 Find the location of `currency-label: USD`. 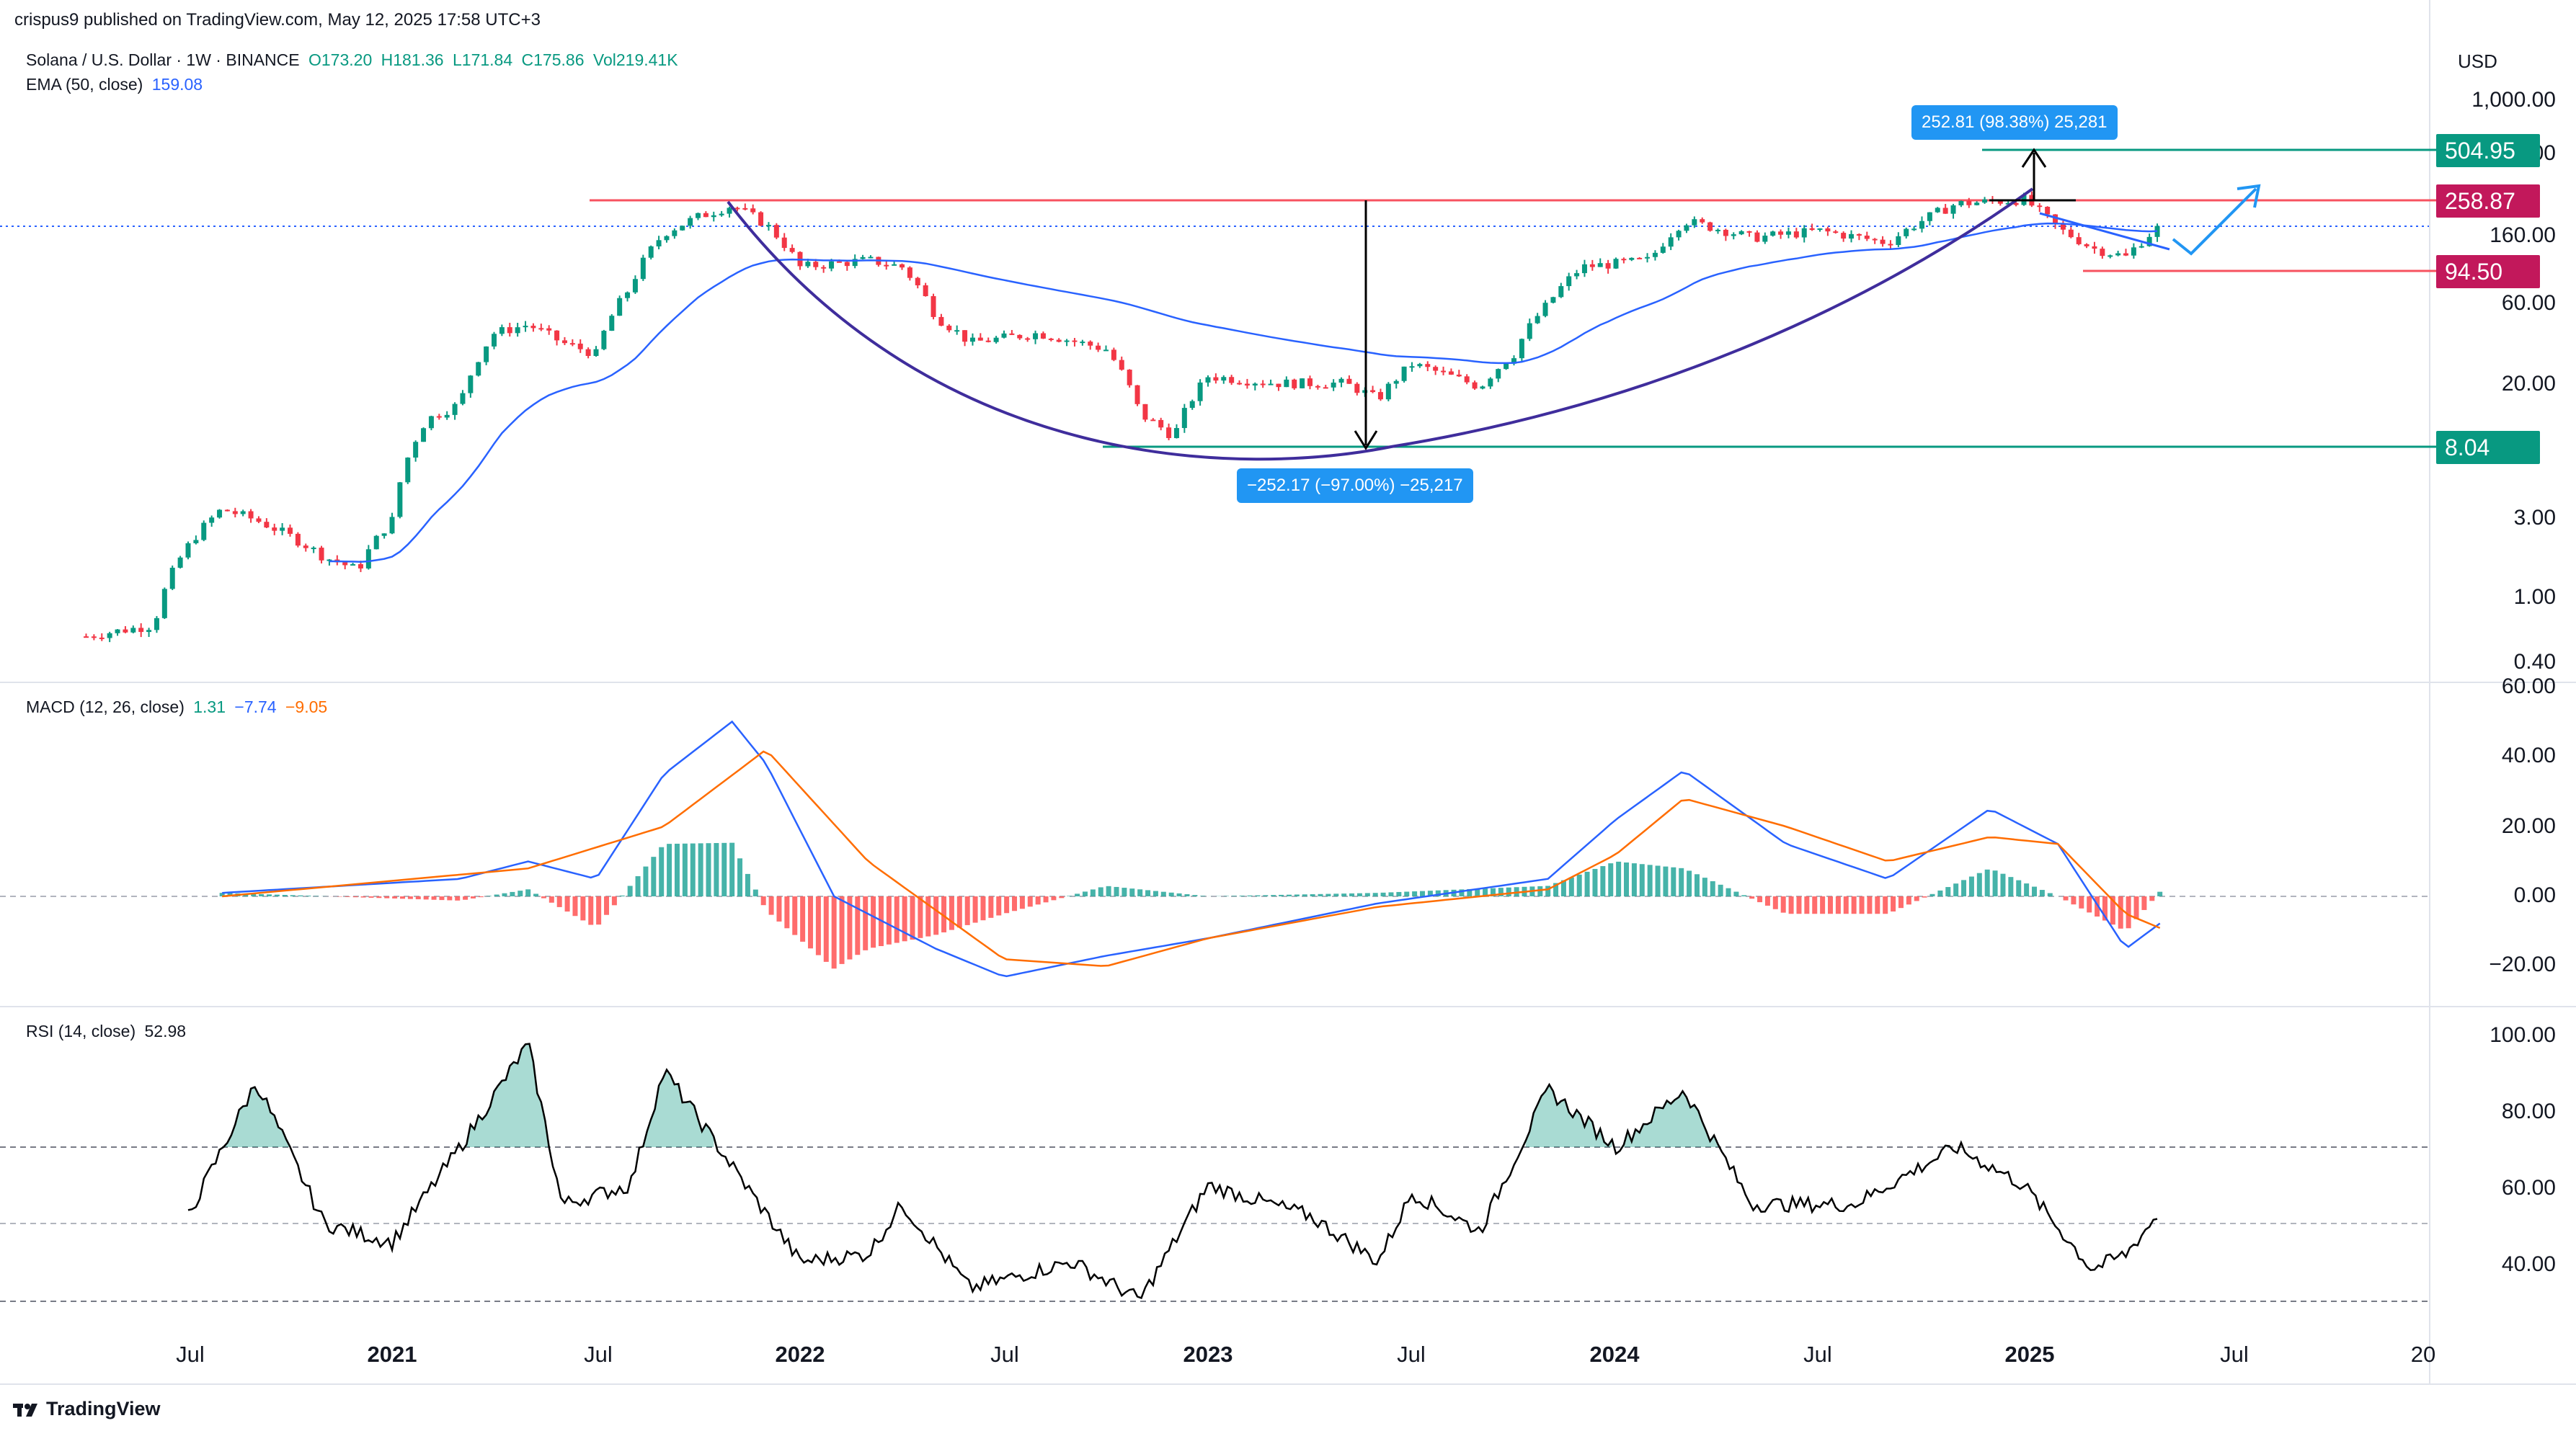

currency-label: USD is located at coordinates (2477, 61).